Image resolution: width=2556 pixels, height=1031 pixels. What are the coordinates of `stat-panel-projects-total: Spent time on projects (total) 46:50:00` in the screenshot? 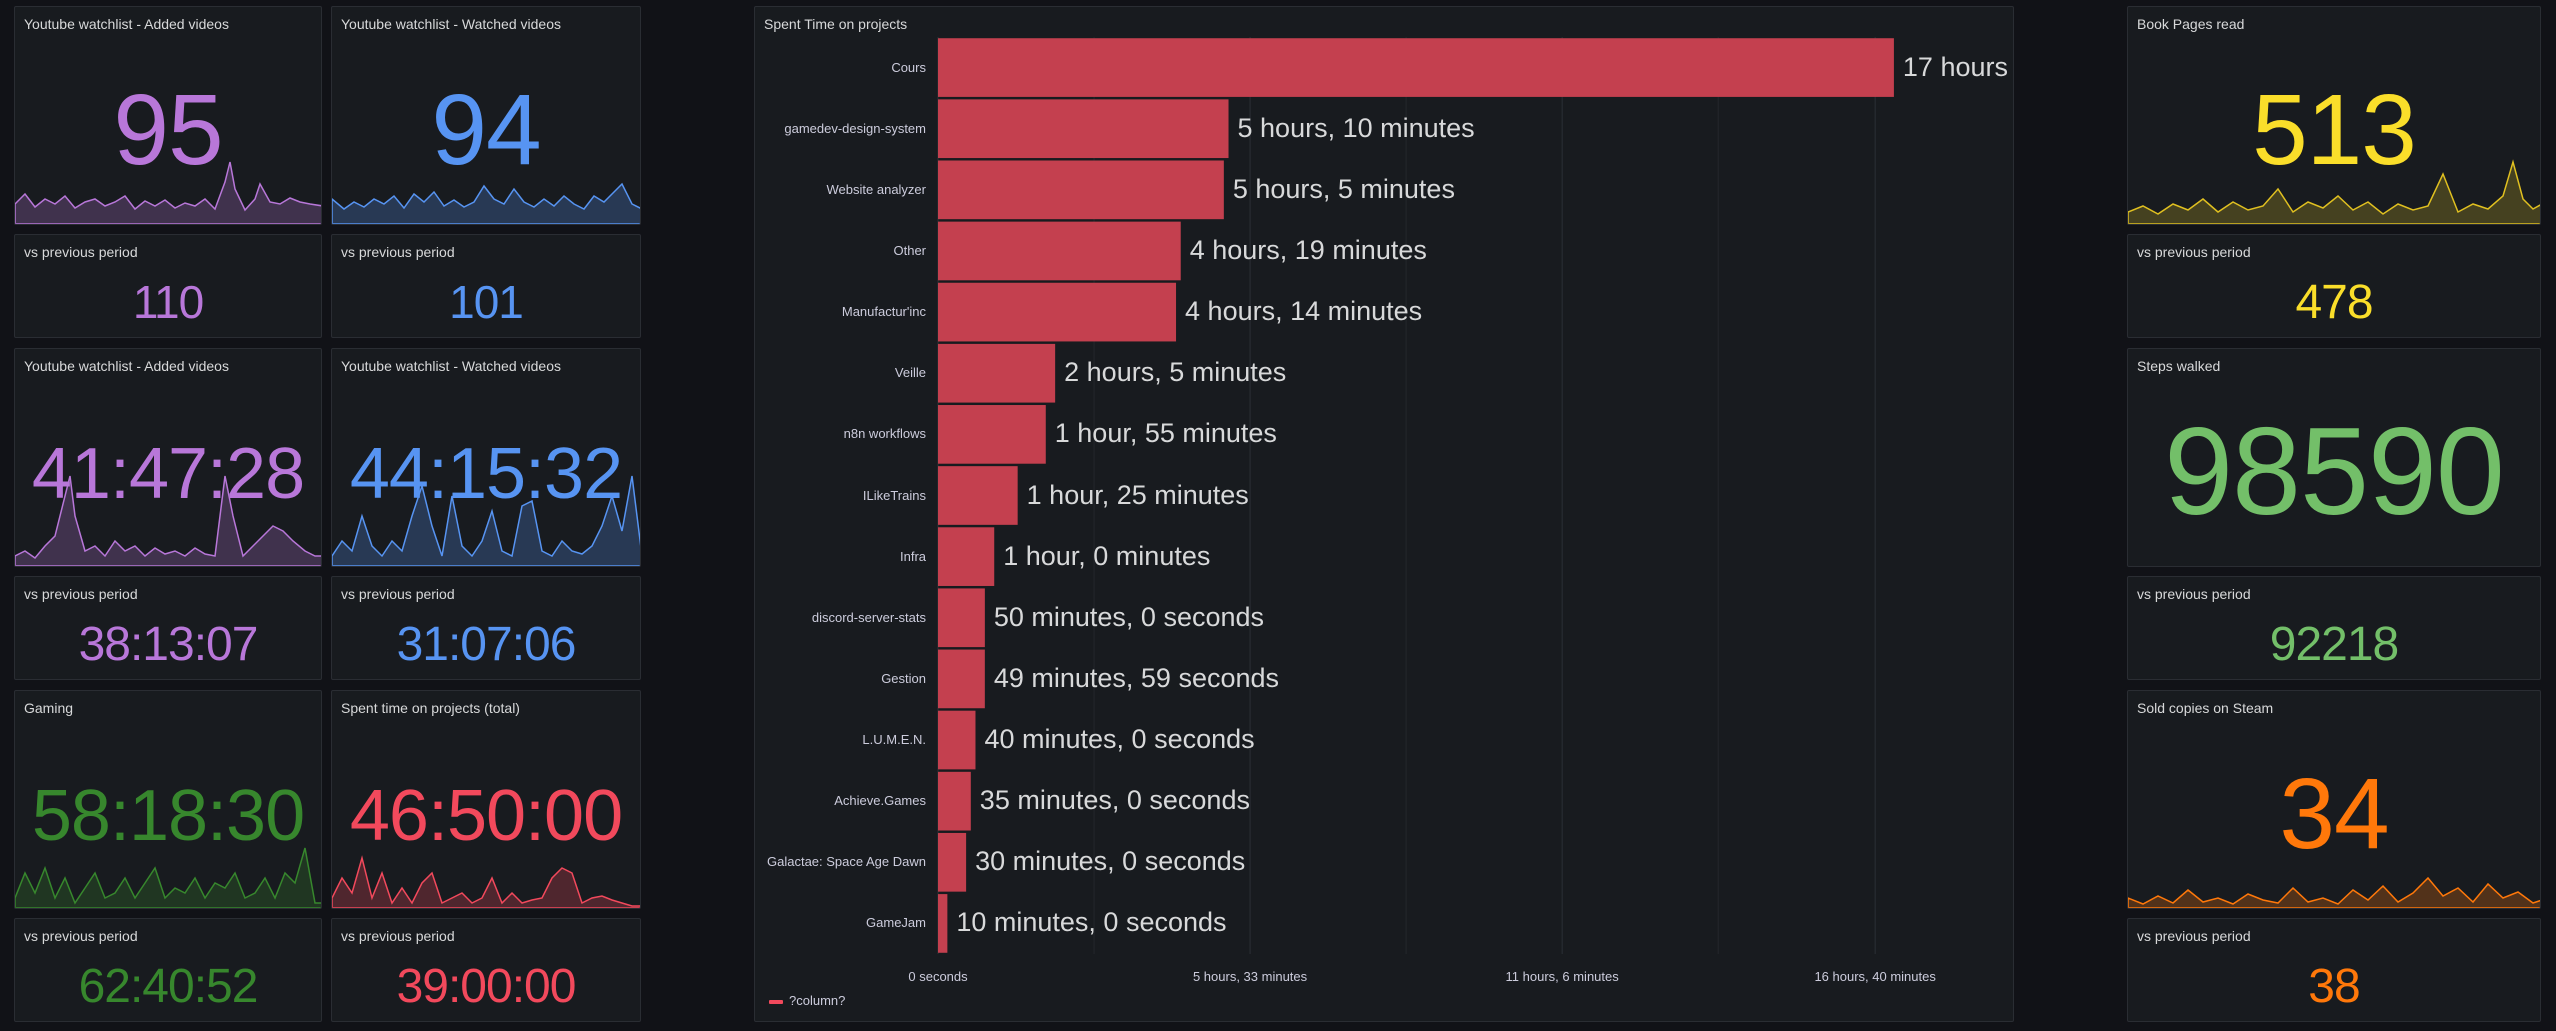 It's located at (486, 799).